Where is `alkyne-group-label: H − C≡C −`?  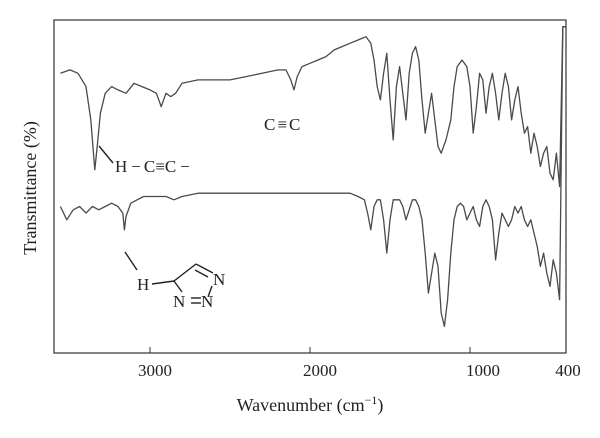
alkyne-group-label: H − C≡C − is located at coordinates (152, 166).